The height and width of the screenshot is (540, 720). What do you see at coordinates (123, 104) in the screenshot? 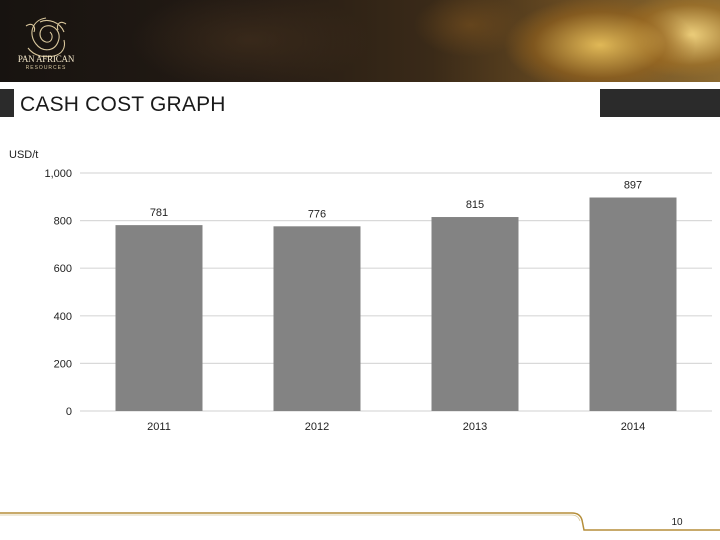
I see `page-title: CASH COST GRAPH` at bounding box center [123, 104].